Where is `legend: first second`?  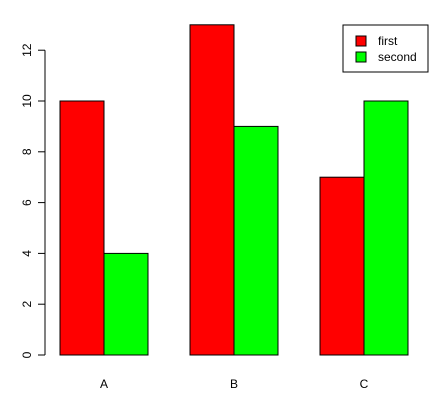 legend: first second is located at coordinates (385, 48).